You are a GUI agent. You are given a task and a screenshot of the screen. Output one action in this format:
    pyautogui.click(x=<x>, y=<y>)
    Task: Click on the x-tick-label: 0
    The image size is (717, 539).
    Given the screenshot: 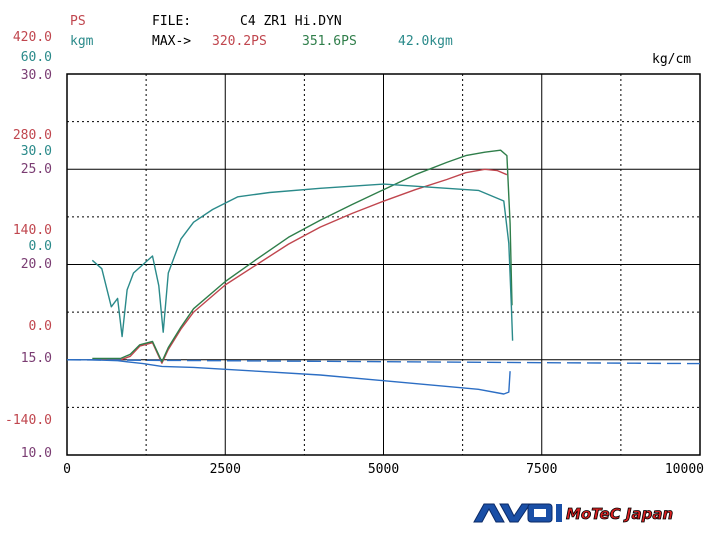 What is the action you would take?
    pyautogui.click(x=67, y=469)
    